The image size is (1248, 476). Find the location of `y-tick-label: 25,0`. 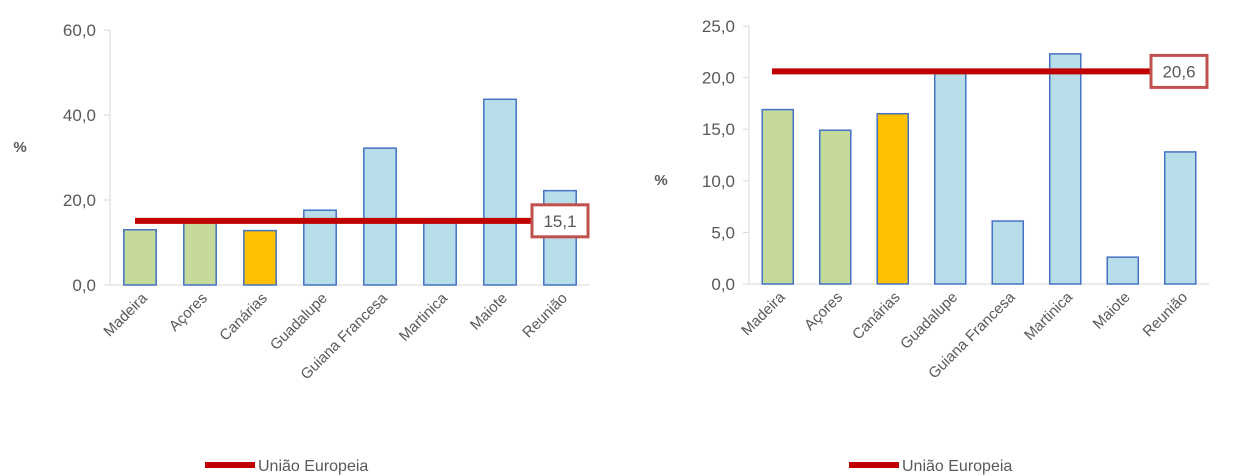

y-tick-label: 25,0 is located at coordinates (718, 26).